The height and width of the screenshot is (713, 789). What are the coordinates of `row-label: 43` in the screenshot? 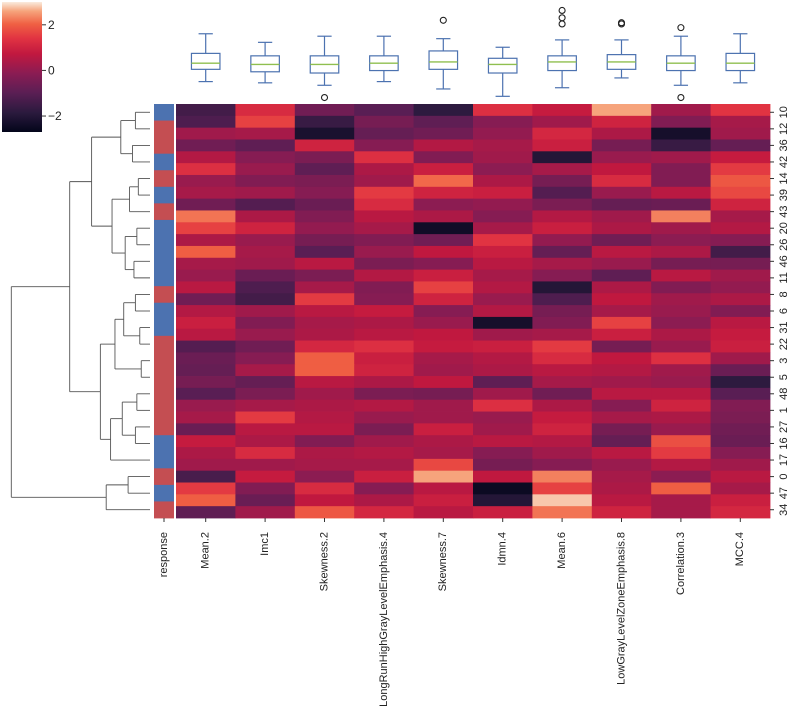 It's located at (783, 212).